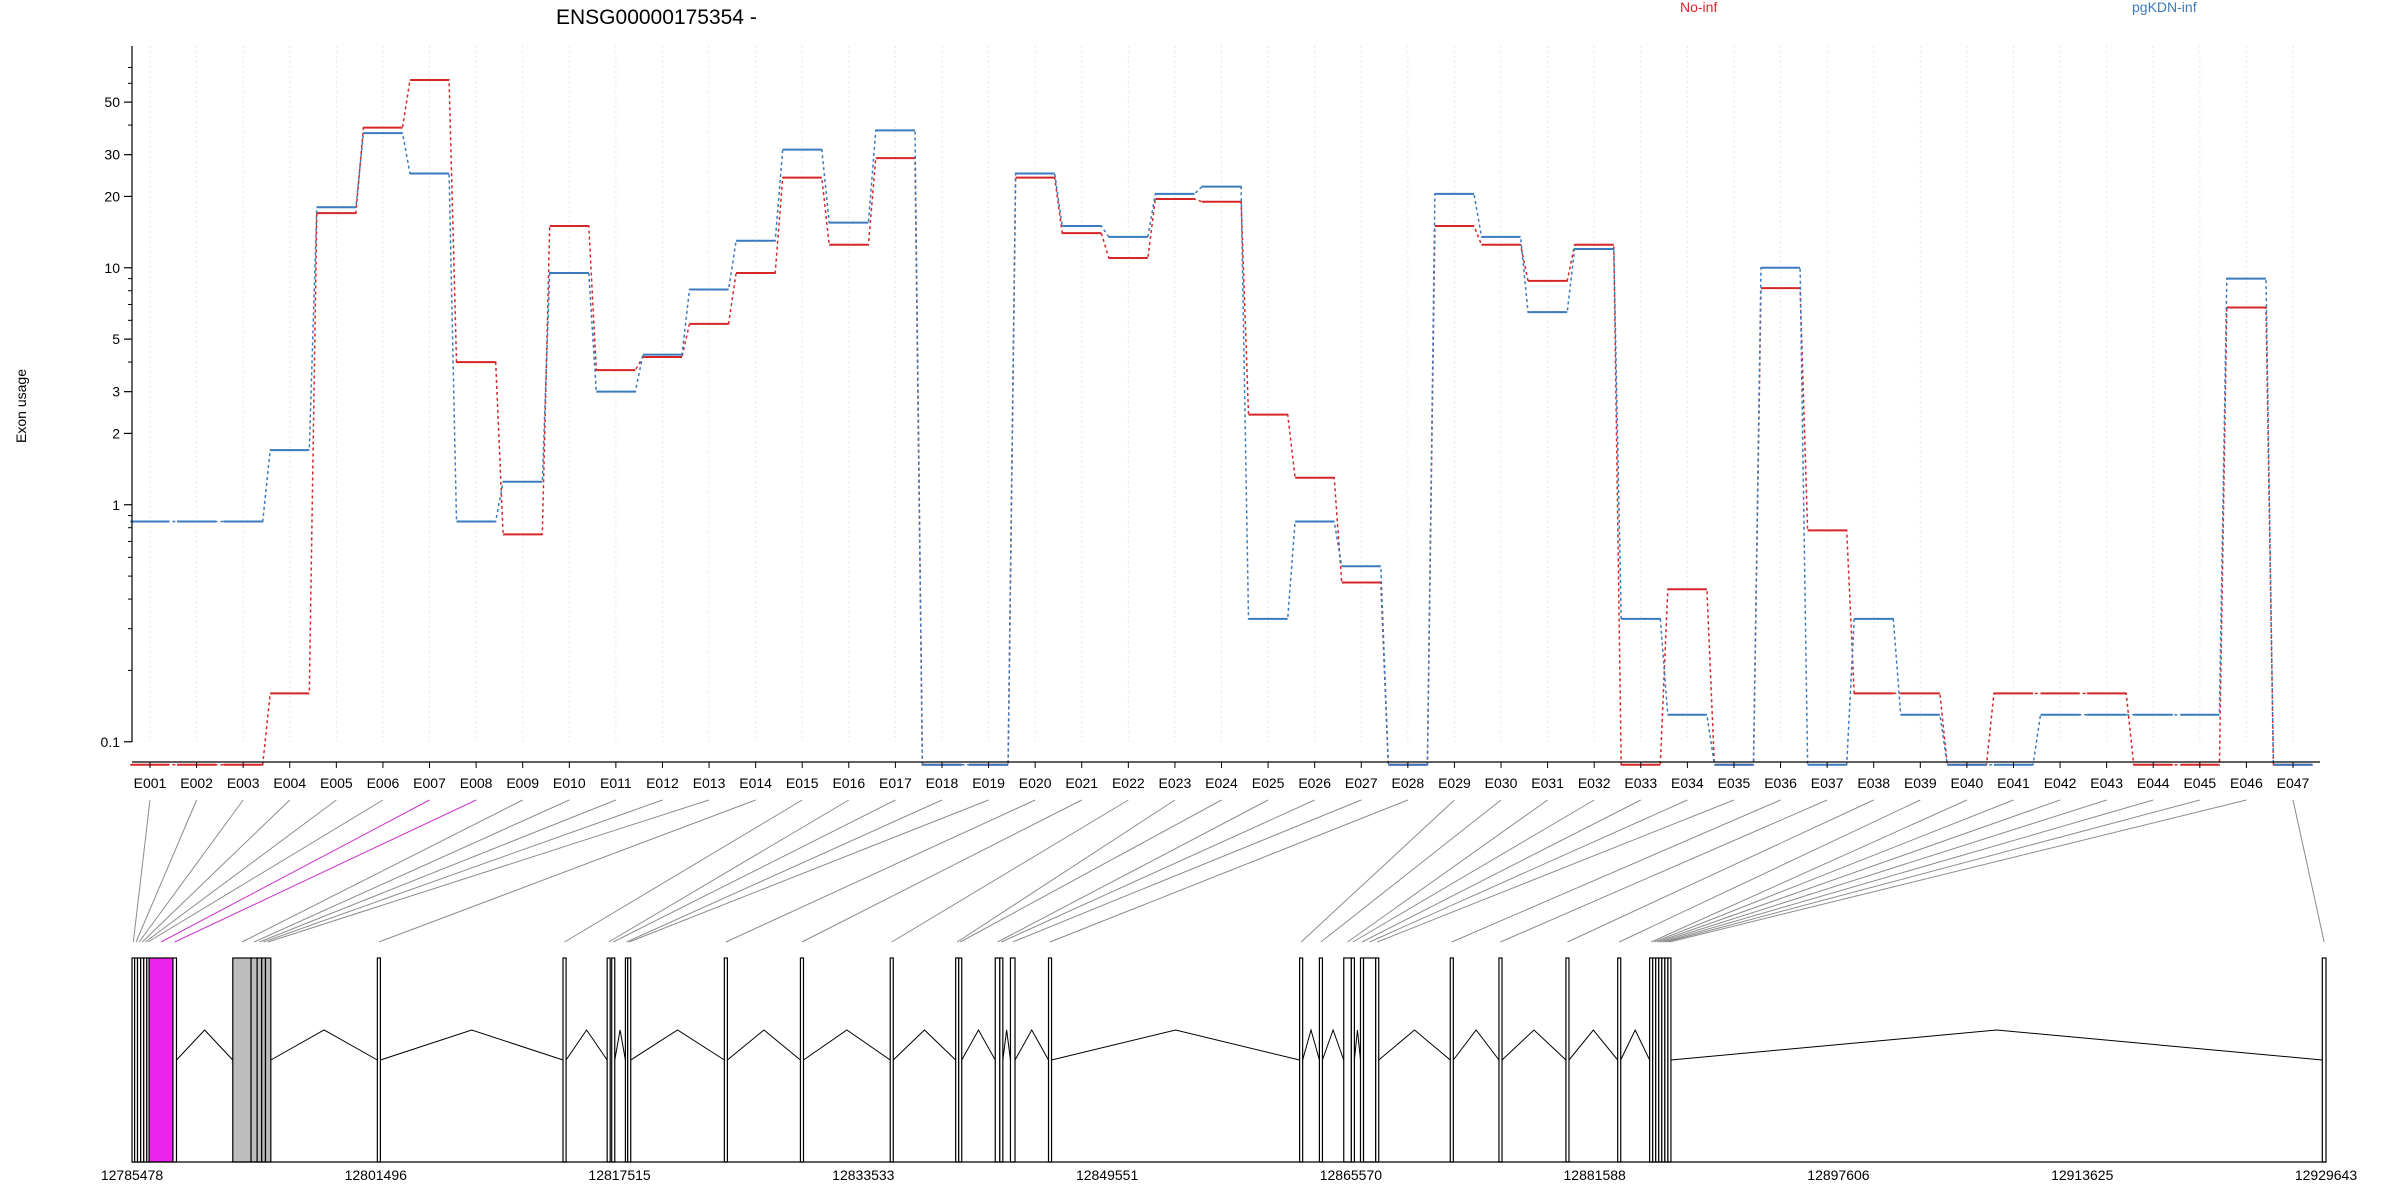  I want to click on connector-line-e006, so click(265, 871).